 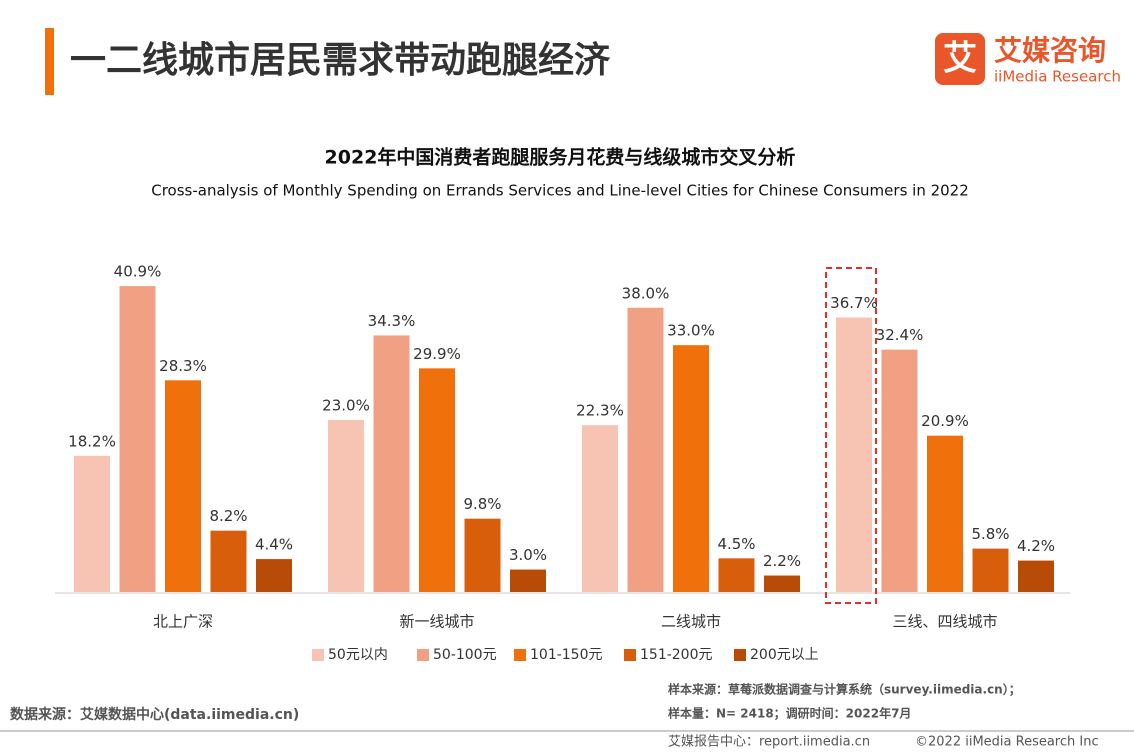 I want to click on title-bar, so click(x=49, y=61).